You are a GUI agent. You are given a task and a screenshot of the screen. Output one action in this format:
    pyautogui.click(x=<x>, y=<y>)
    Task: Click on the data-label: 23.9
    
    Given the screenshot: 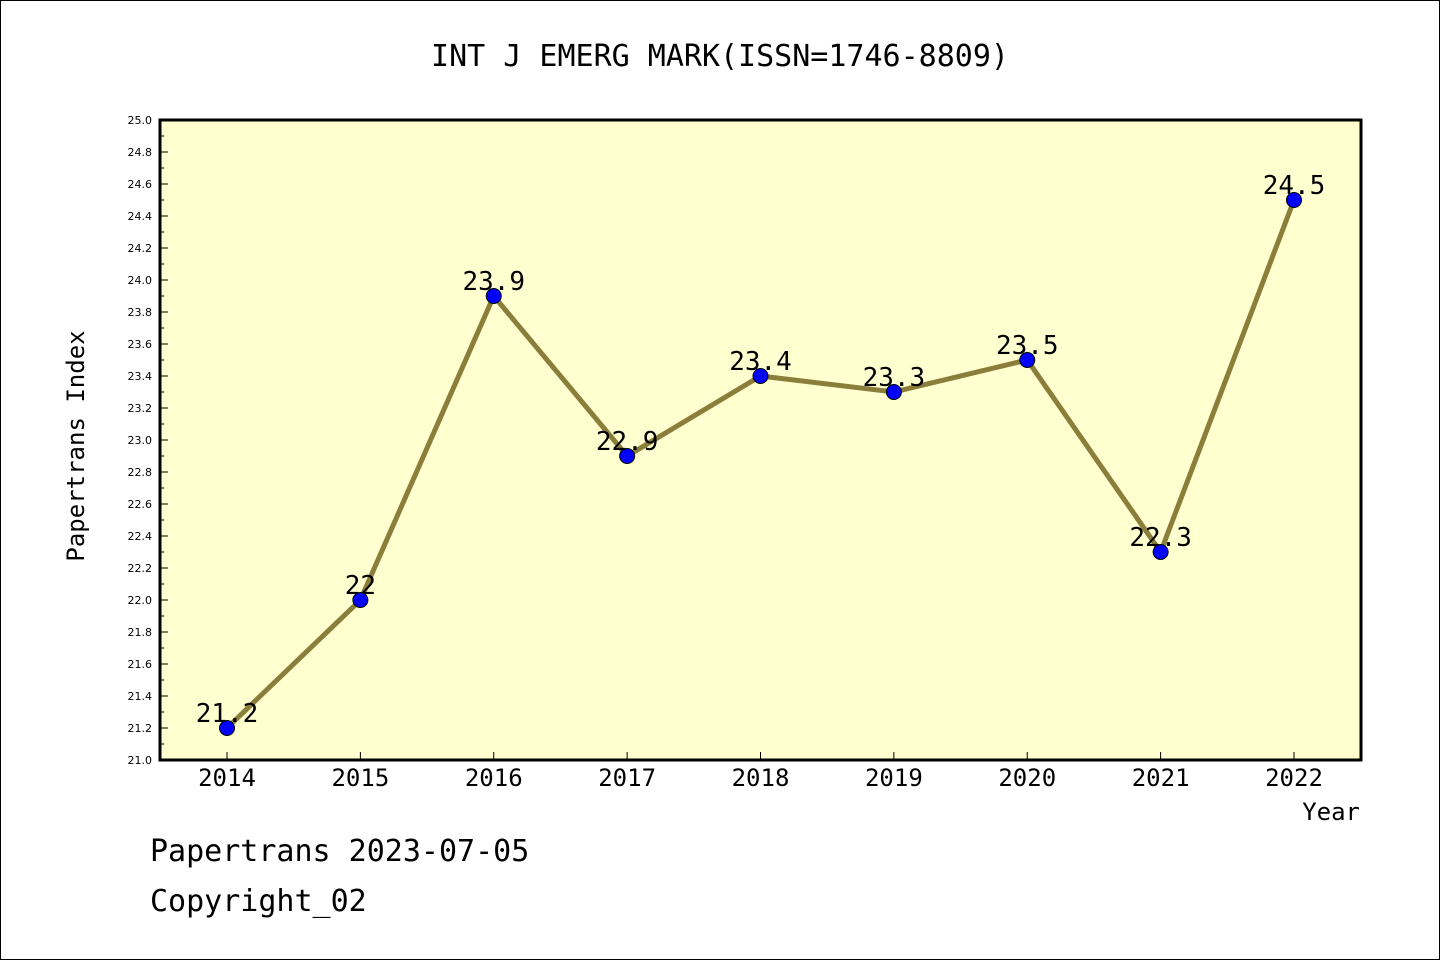 What is the action you would take?
    pyautogui.click(x=493, y=282)
    